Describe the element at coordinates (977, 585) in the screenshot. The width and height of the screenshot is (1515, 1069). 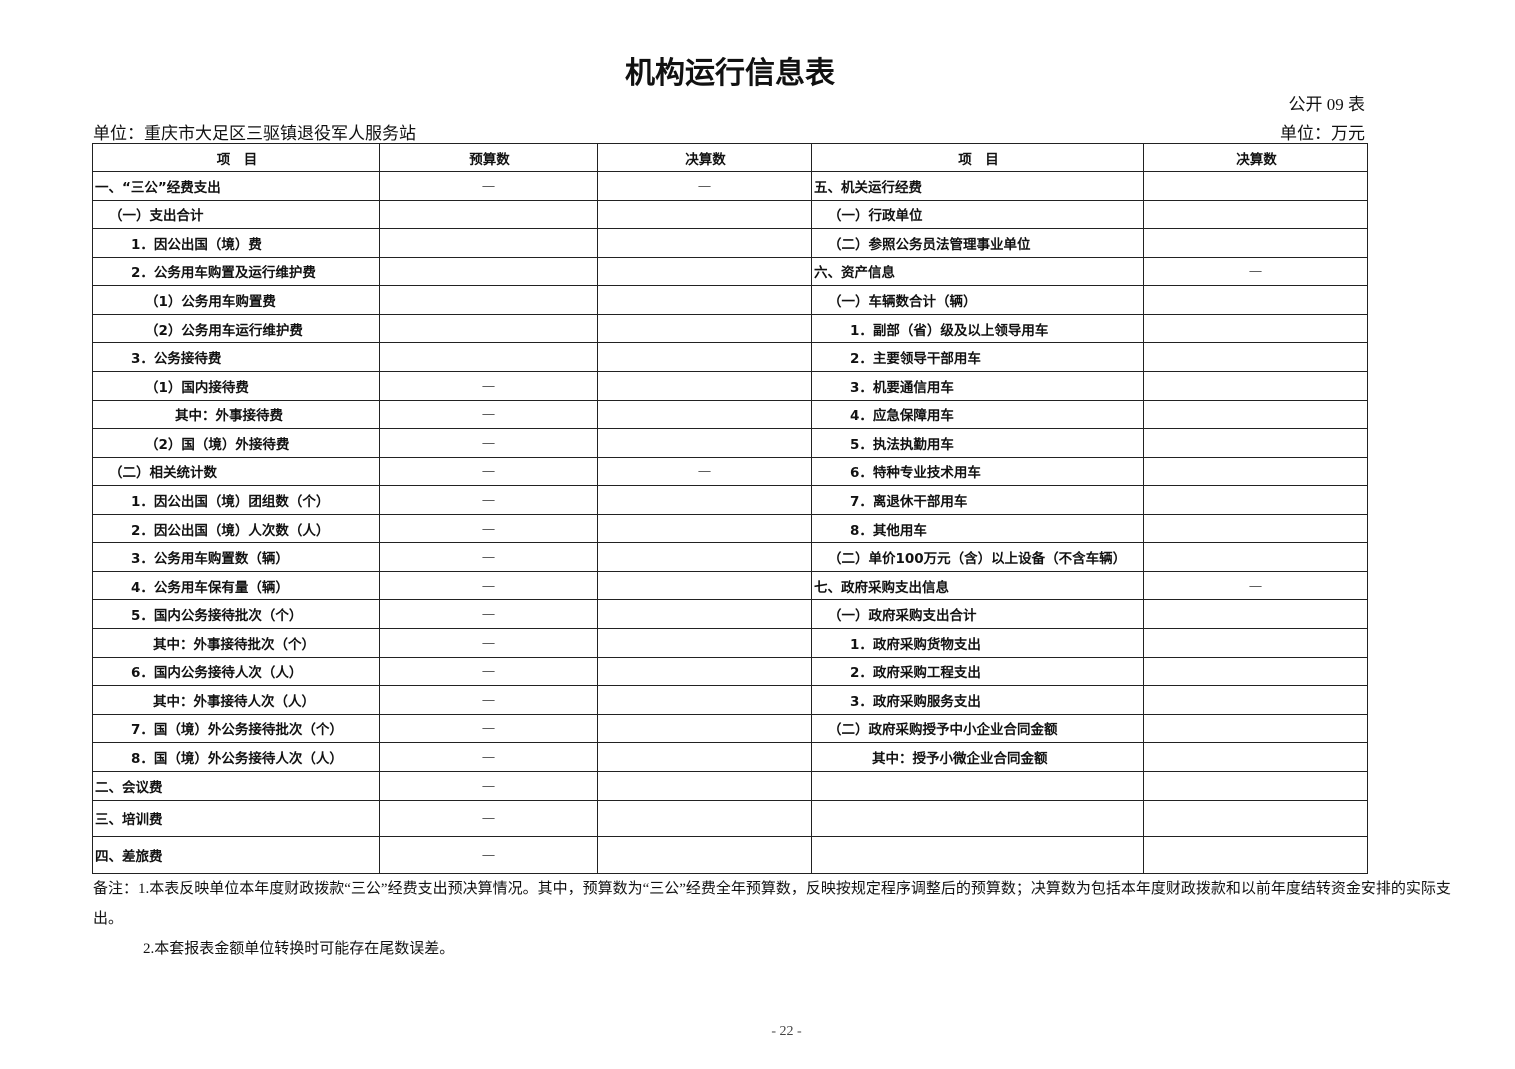
I see `table-cell: 七、政府采购支出信息` at that location.